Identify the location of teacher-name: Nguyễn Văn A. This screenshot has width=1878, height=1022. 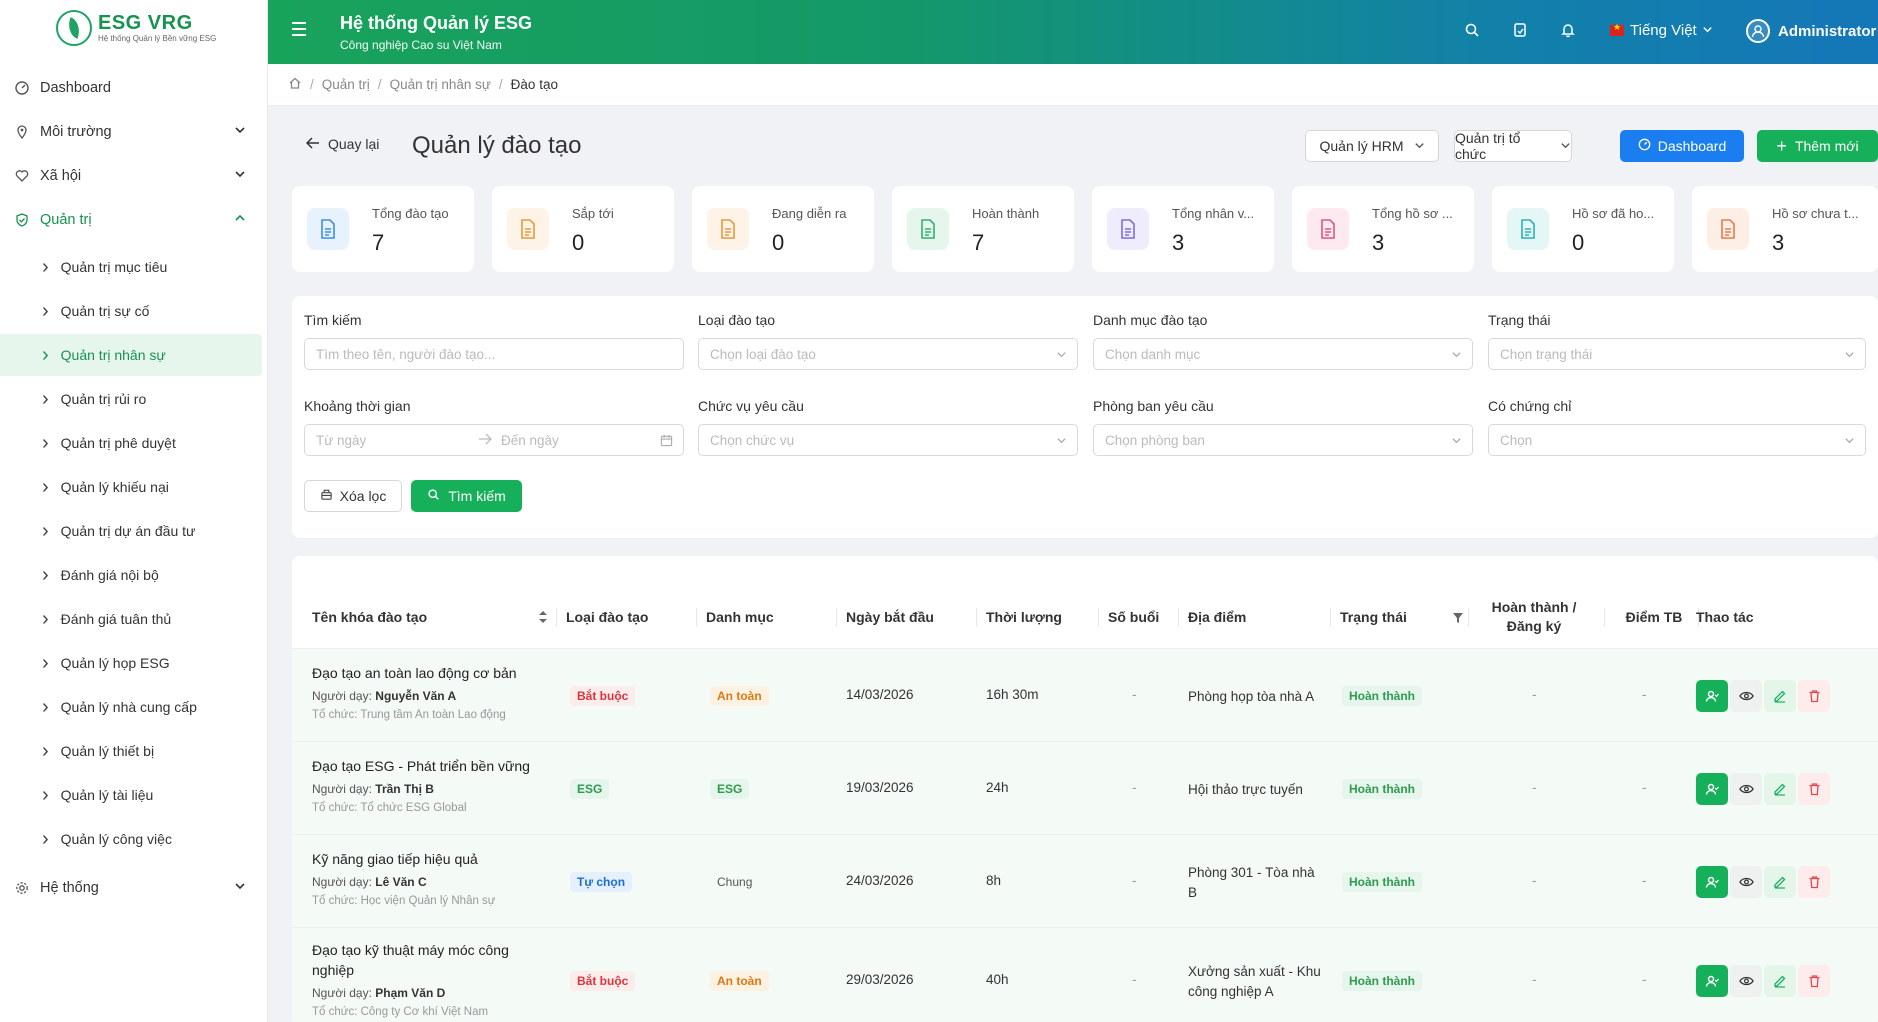
(416, 696).